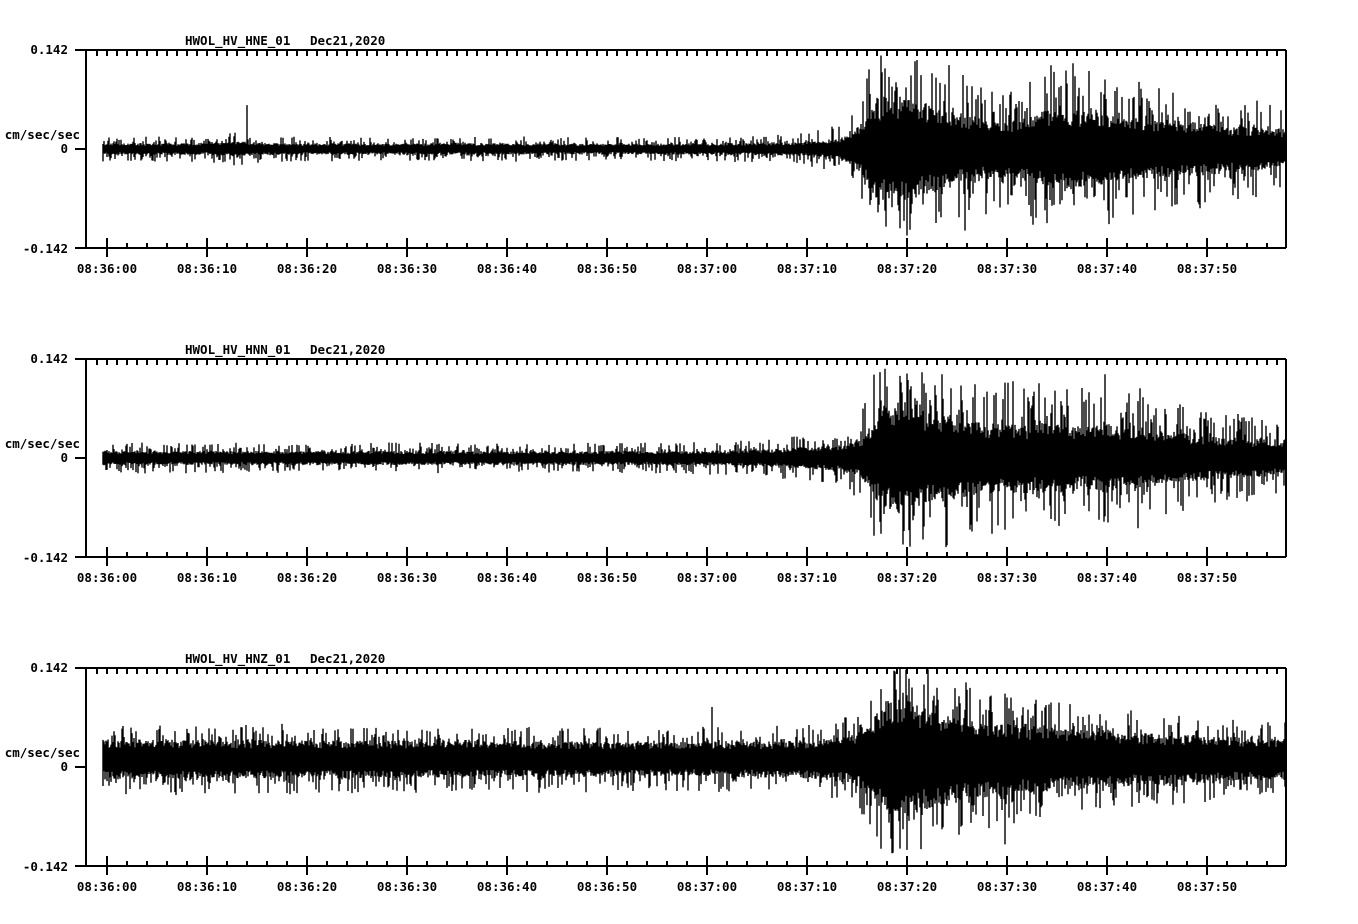 This screenshot has height=924, width=1358. I want to click on channel-id-label: HWOL_HV_HNN_01, so click(238, 349).